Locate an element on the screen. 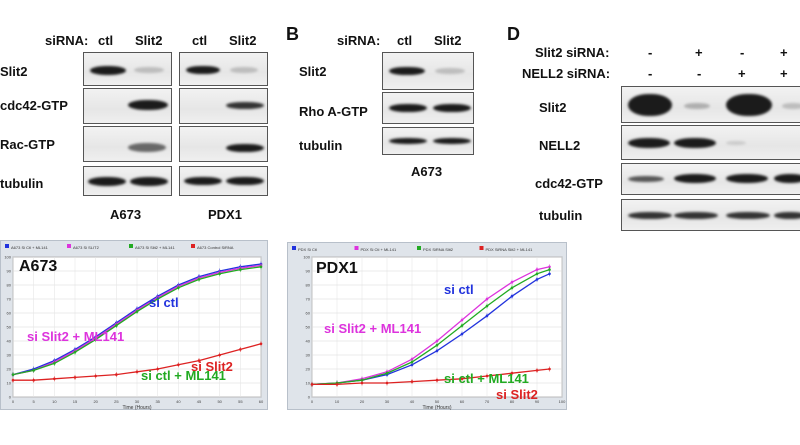 This screenshot has width=800, height=445. panel-d-row-slit2: Slit2 is located at coordinates (553, 107).